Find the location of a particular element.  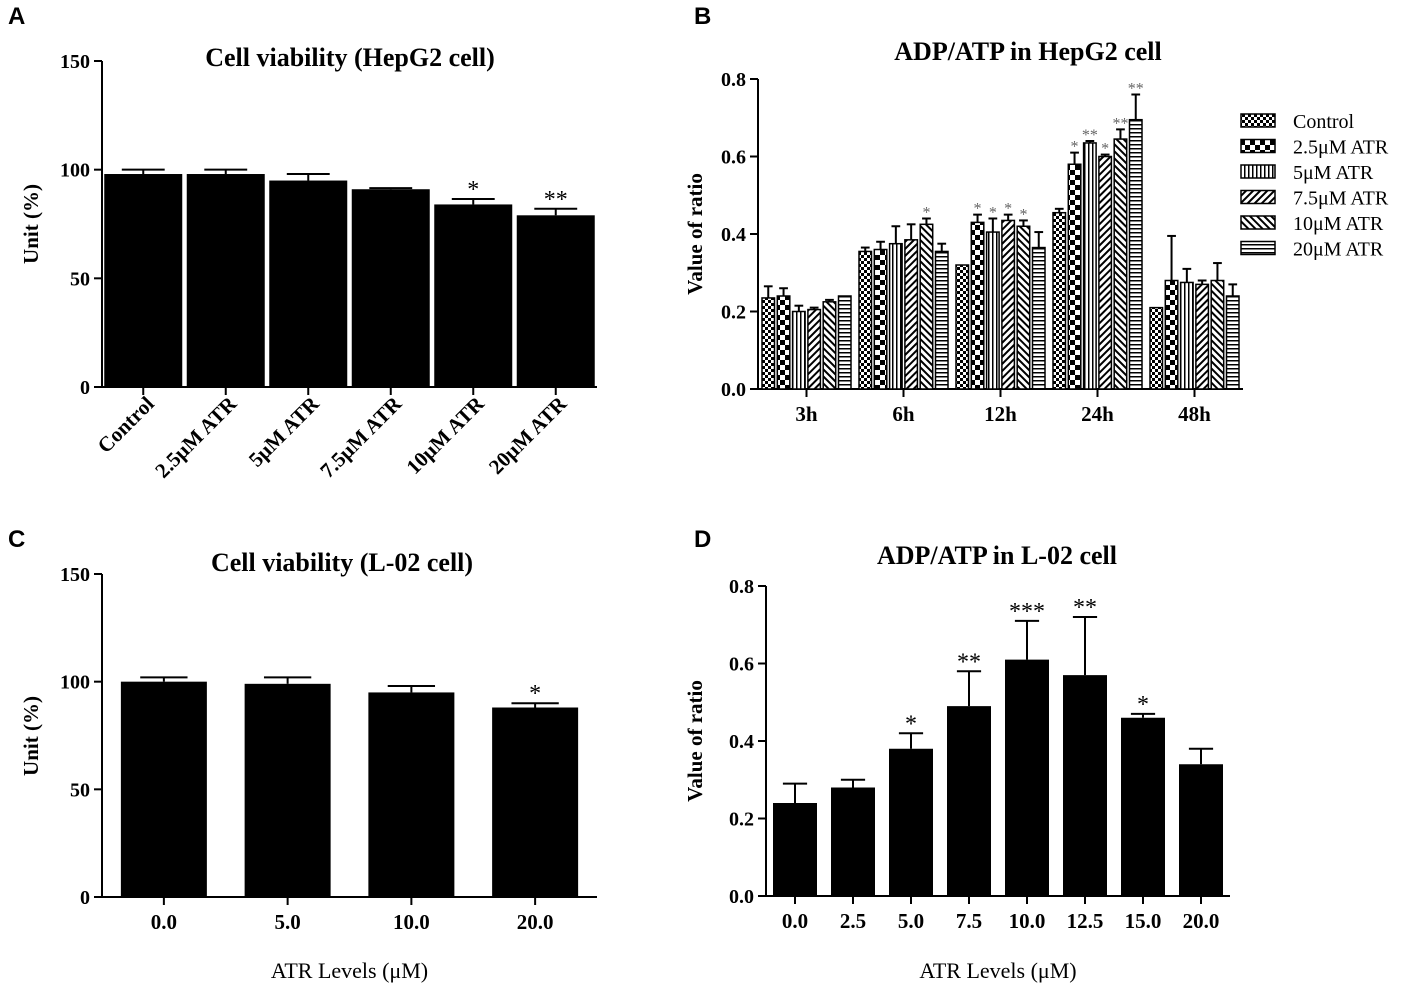

bar-B-s4-c1 is located at coordinates (926, 306).